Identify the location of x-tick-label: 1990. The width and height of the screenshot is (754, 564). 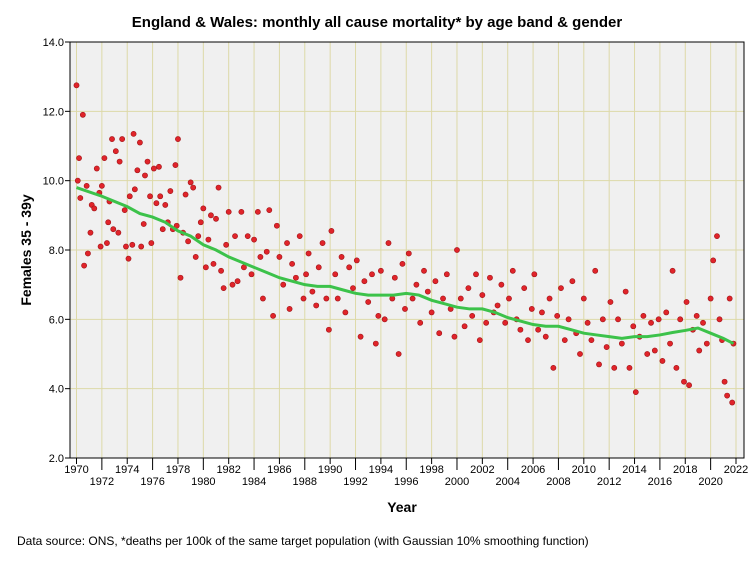
(330, 470).